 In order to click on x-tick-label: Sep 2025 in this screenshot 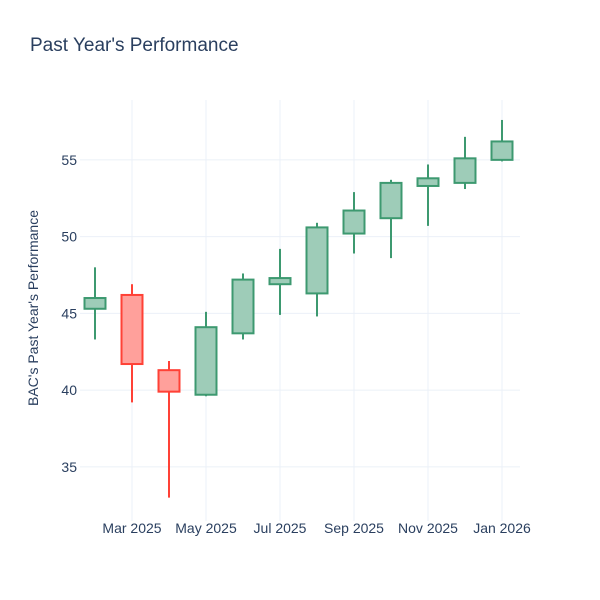, I will do `click(354, 528)`.